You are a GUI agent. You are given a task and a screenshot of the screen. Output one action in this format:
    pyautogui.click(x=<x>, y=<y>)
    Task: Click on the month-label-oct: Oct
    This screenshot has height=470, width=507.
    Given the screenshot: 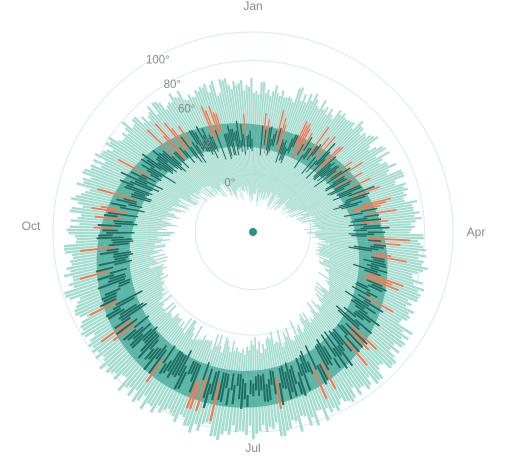 What is the action you would take?
    pyautogui.click(x=31, y=226)
    